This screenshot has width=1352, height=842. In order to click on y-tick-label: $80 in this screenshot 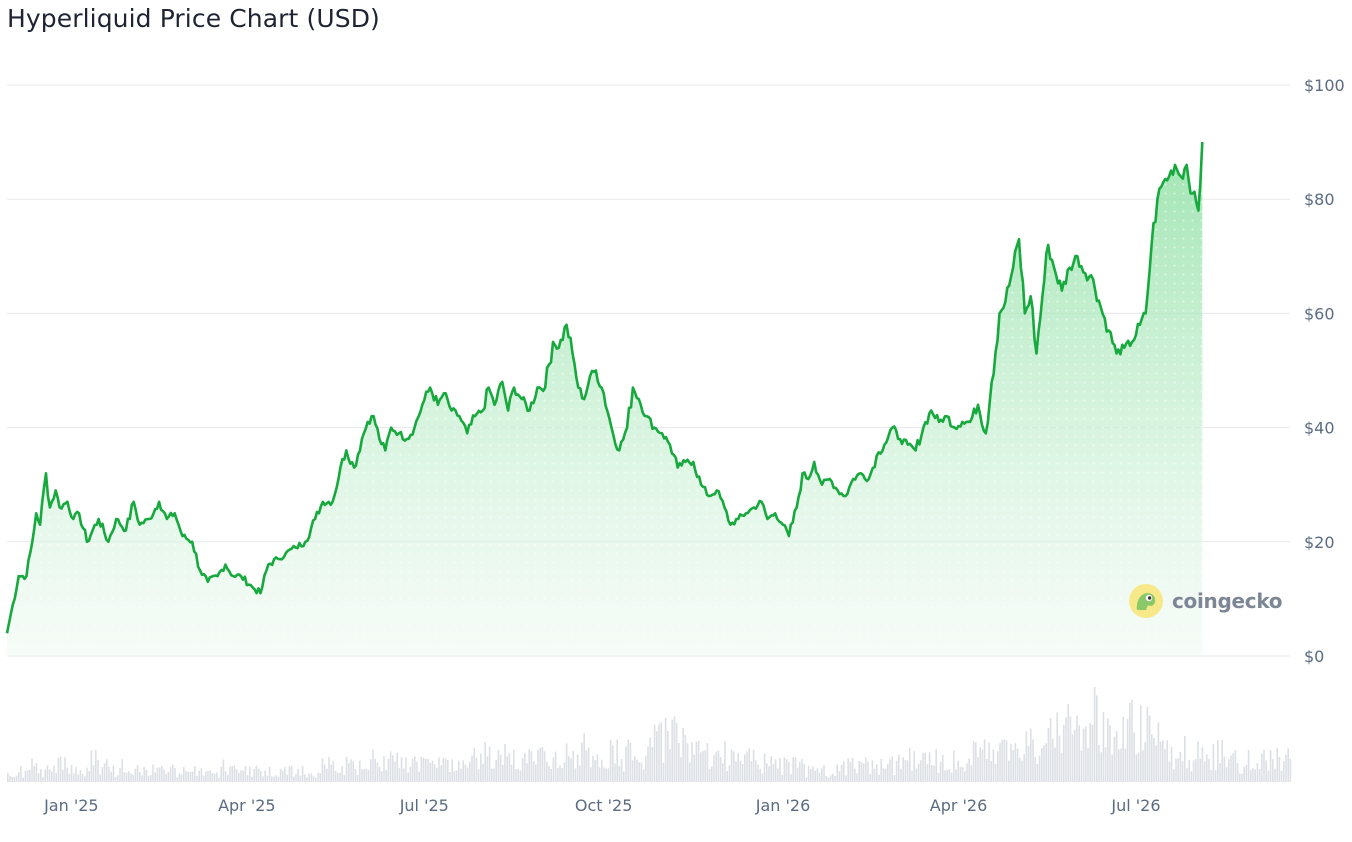, I will do `click(1319, 199)`.